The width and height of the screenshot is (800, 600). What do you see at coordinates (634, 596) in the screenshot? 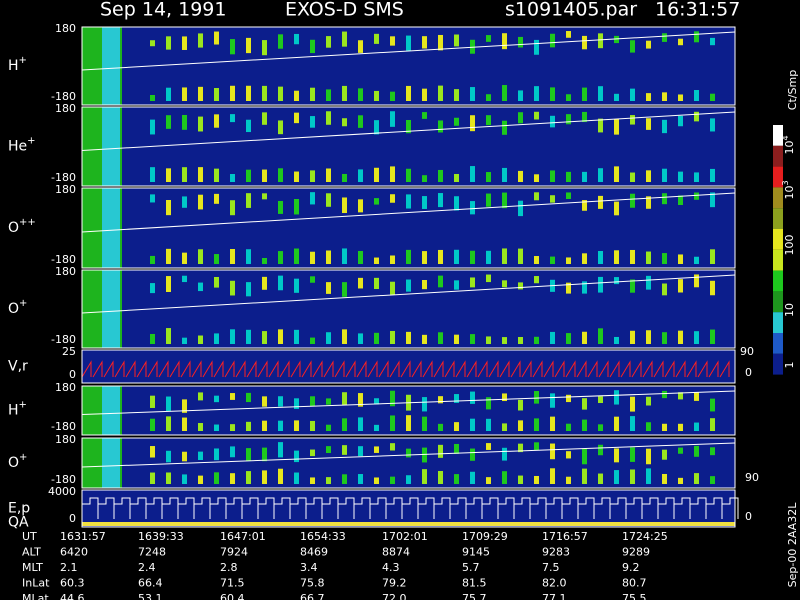
I see `row-value: 75.5` at bounding box center [634, 596].